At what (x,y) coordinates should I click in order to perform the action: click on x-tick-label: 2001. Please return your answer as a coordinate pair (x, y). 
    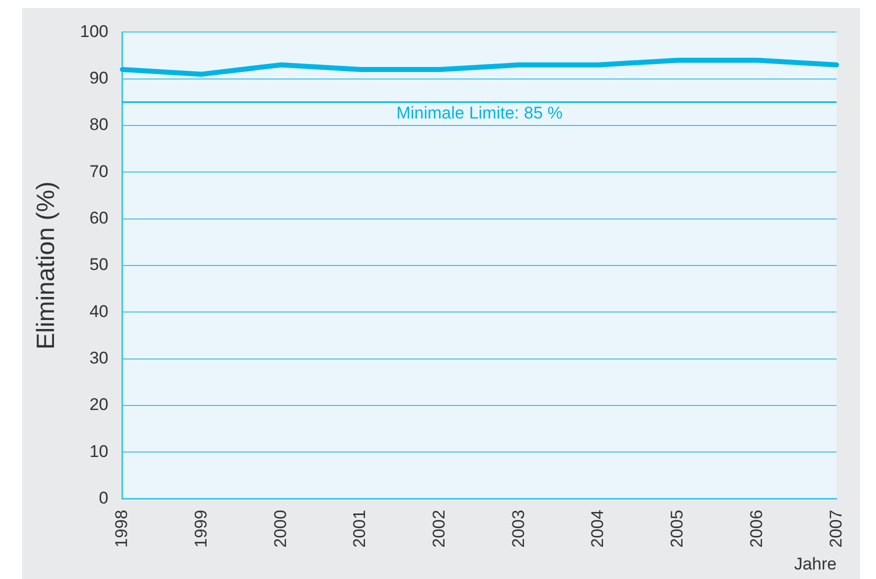
    Looking at the image, I should click on (360, 529).